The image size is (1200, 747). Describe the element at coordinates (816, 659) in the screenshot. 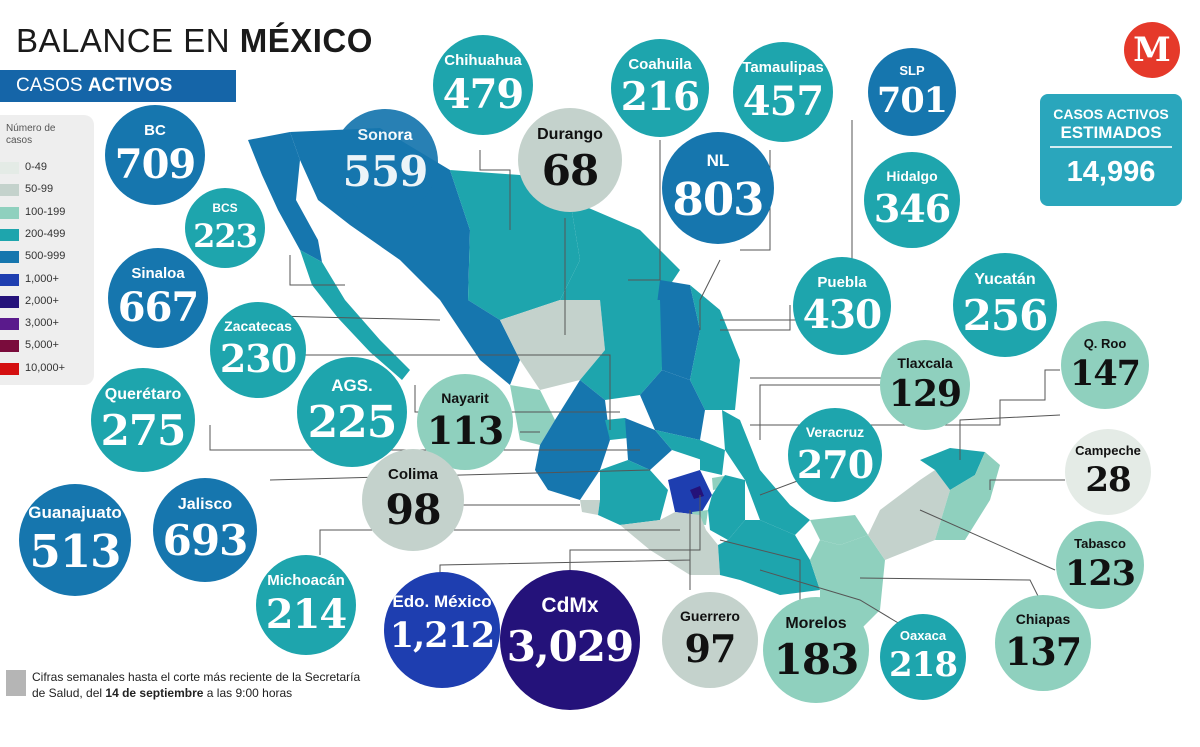

I see `state-case-count: 183` at that location.